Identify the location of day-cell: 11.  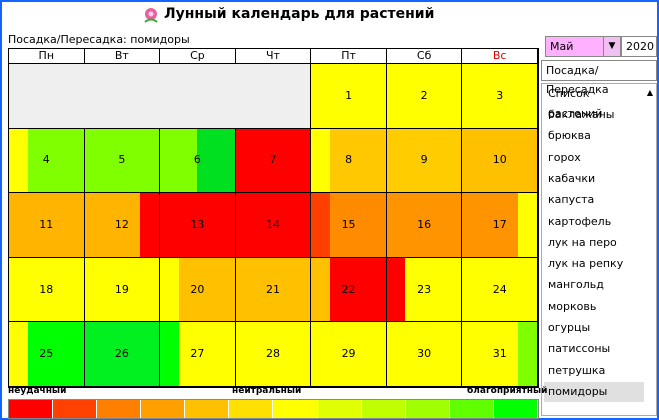
(47, 225).